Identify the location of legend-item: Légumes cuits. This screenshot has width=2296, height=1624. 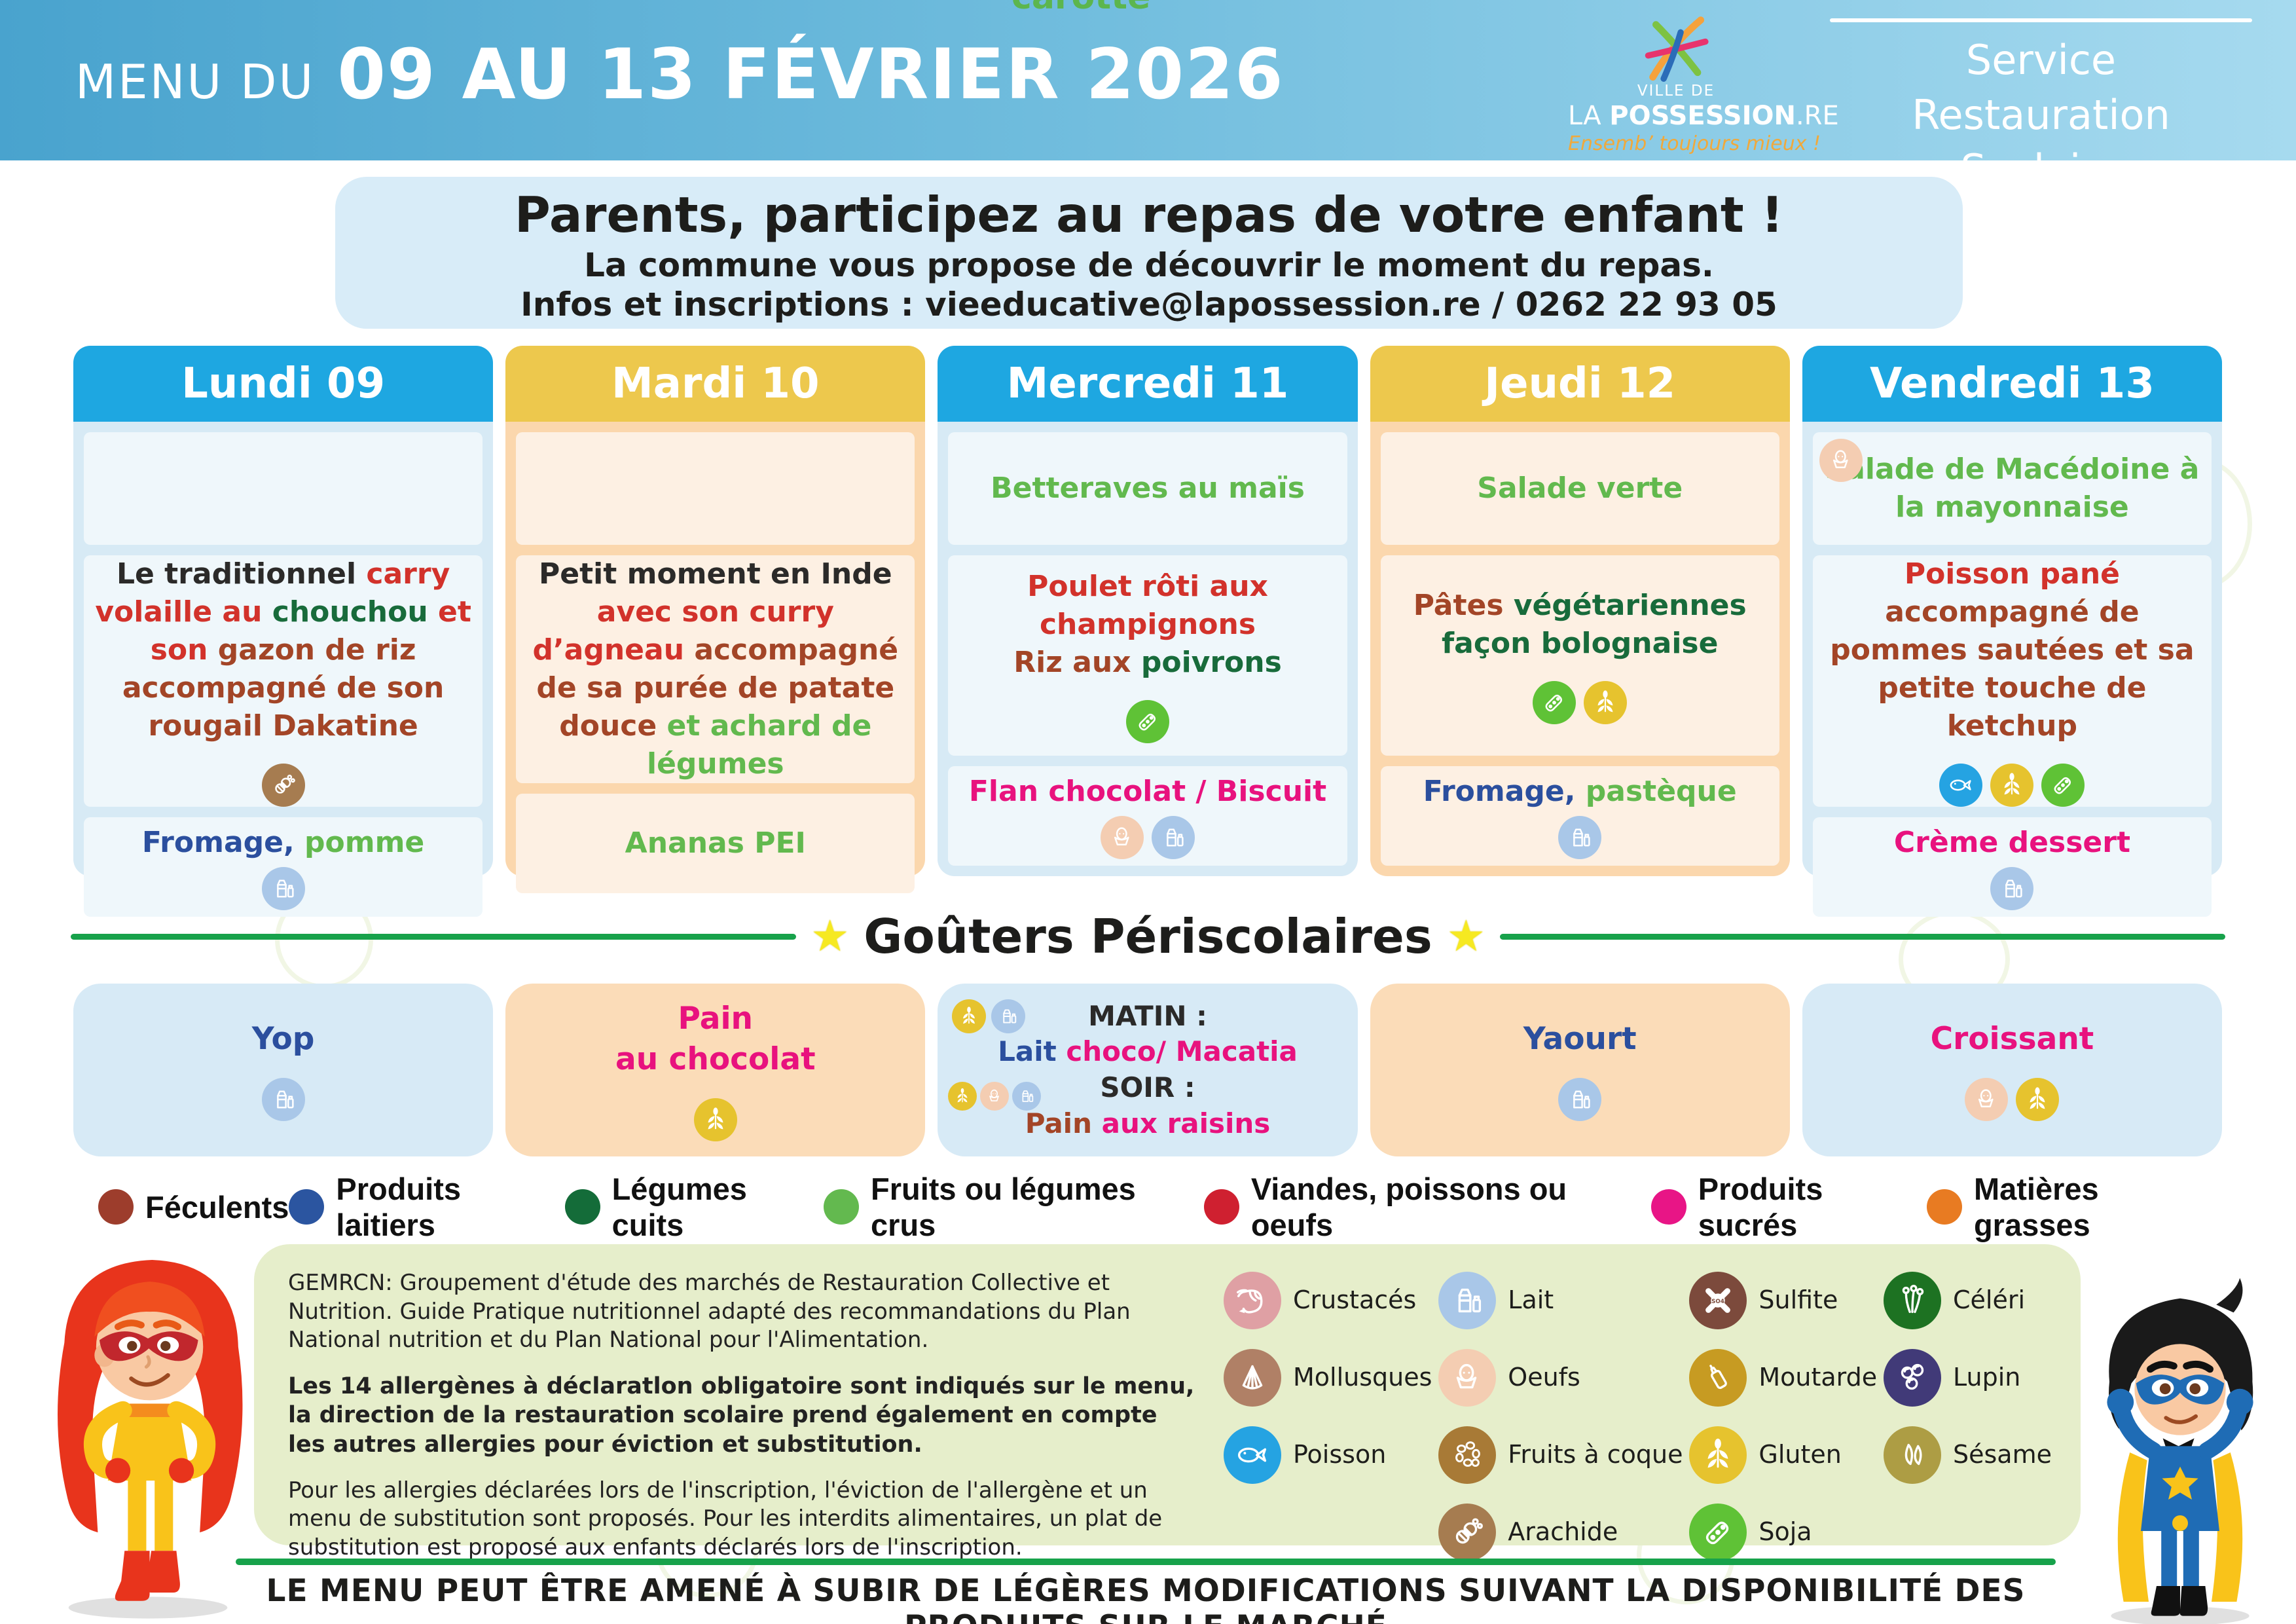
(694, 1207).